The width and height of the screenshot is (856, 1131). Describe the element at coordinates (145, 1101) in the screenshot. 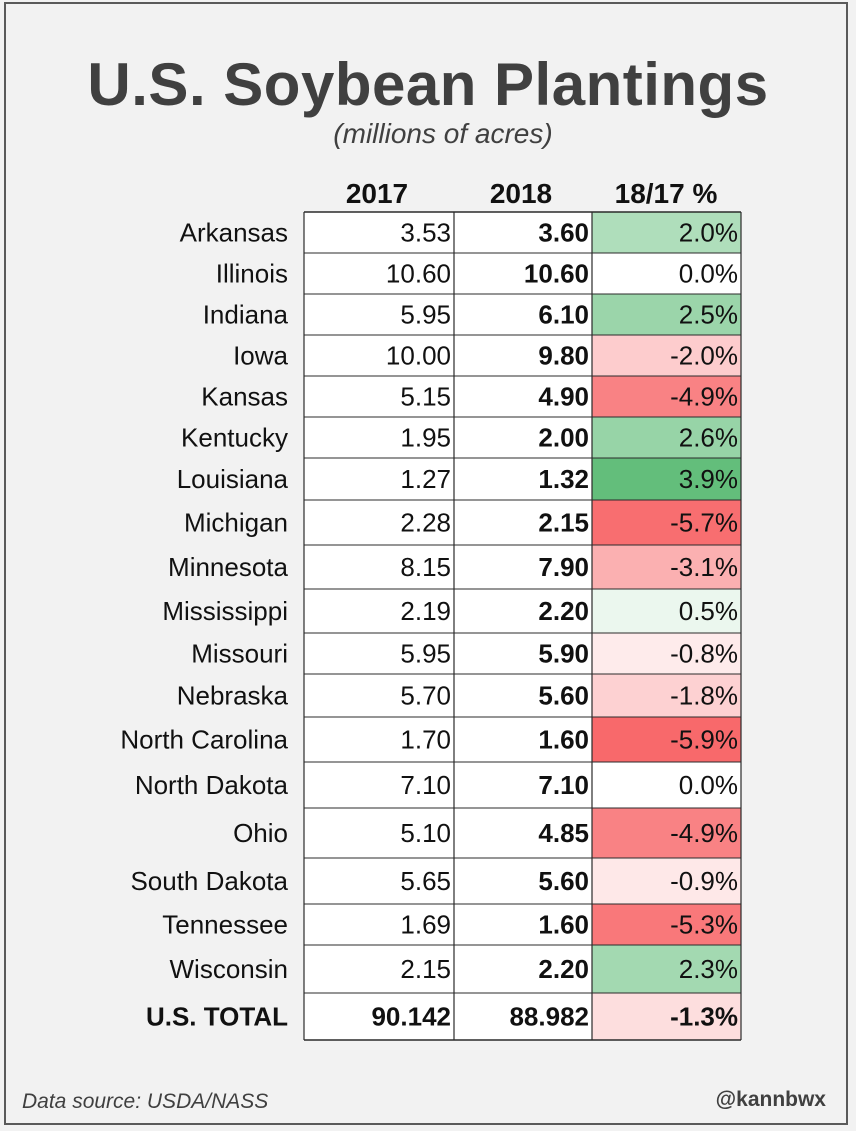

I see `data-source-note: Data source: USDA/NASS` at that location.